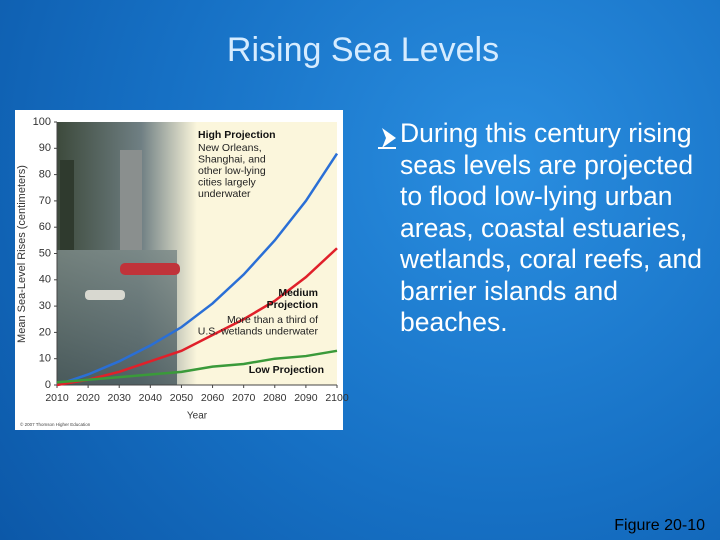 The width and height of the screenshot is (720, 540). I want to click on x-tick-label: 2040, so click(151, 398).